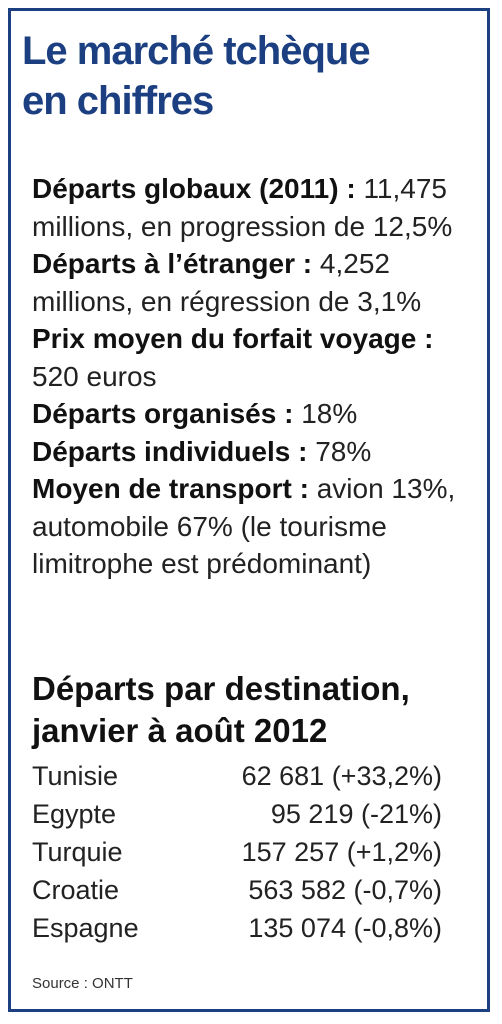  Describe the element at coordinates (341, 852) in the screenshot. I see `country-value: 157 257 (+1,2%)` at that location.